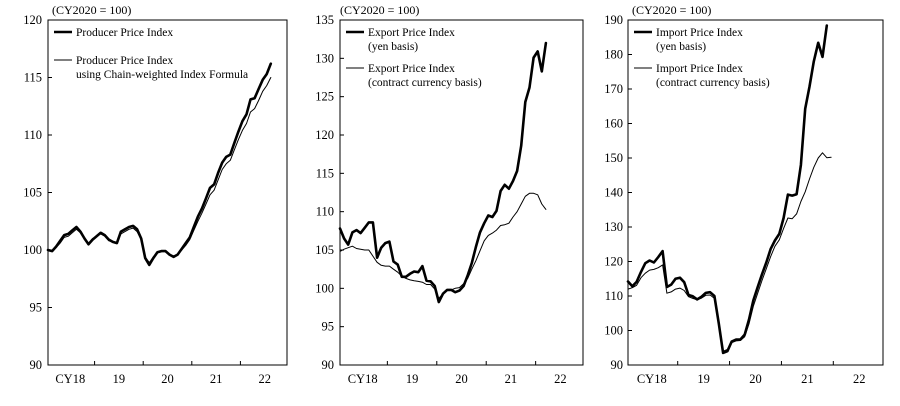 The image size is (900, 406). Describe the element at coordinates (613, 158) in the screenshot. I see `y-tick-label: 150` at that location.